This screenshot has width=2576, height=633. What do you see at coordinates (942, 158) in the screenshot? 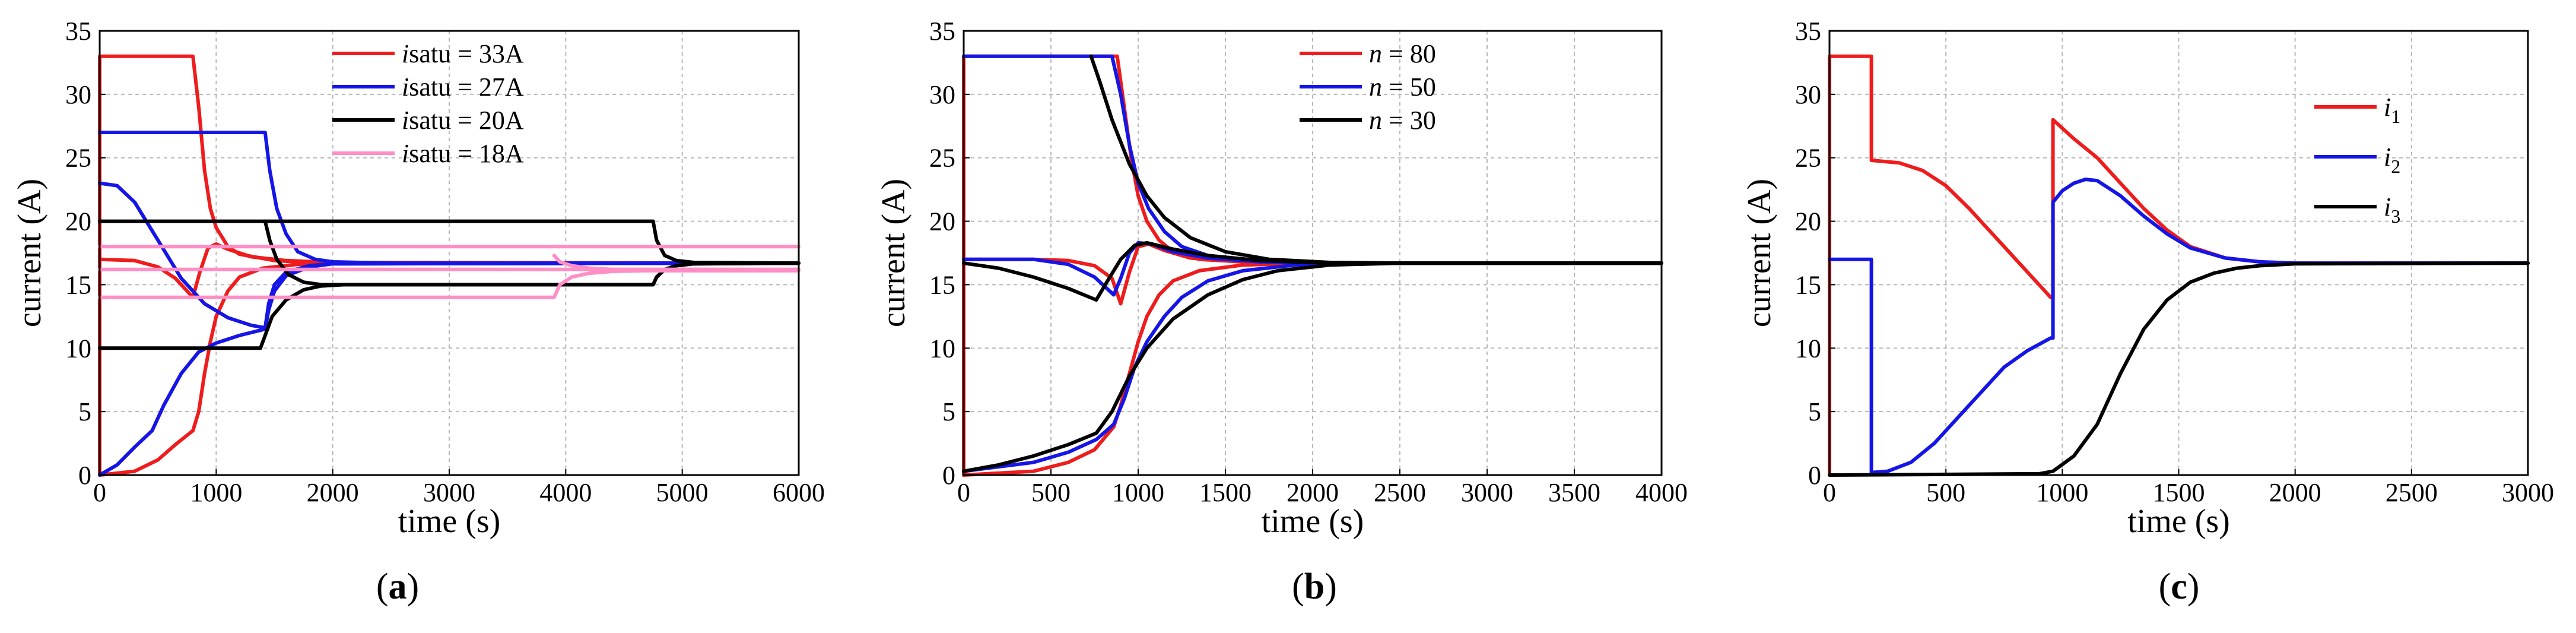
I see `chart-b-ytick-label-5: 25` at bounding box center [942, 158].